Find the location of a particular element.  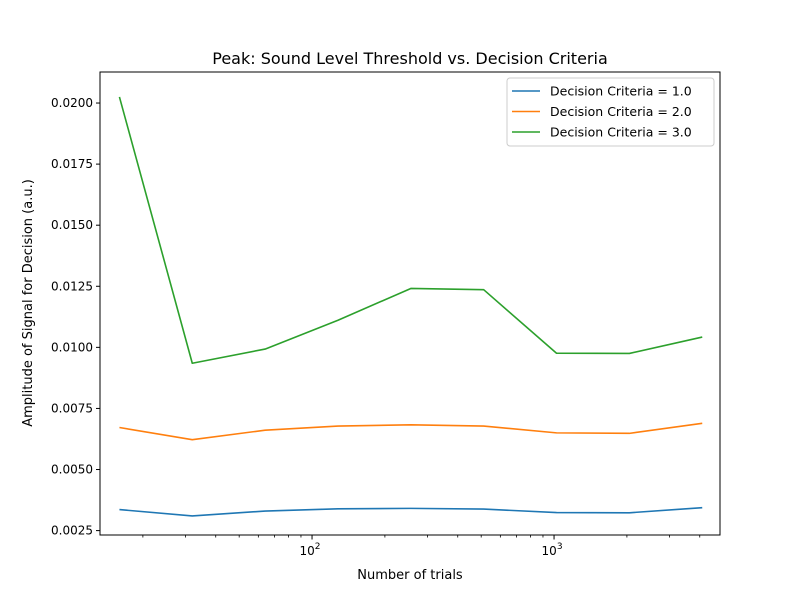

y-tick-label: 0.0175 is located at coordinates (72, 164).